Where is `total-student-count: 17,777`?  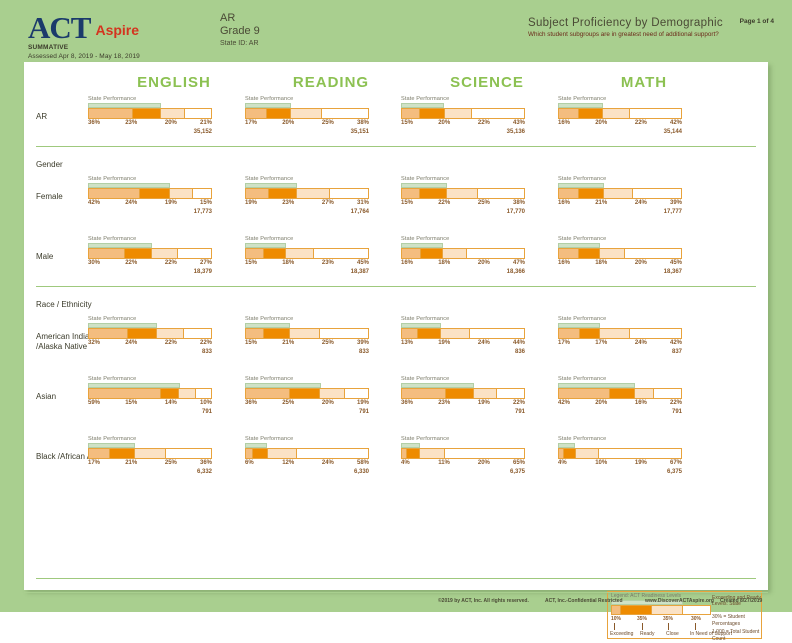
total-student-count: 17,777 is located at coordinates (672, 212).